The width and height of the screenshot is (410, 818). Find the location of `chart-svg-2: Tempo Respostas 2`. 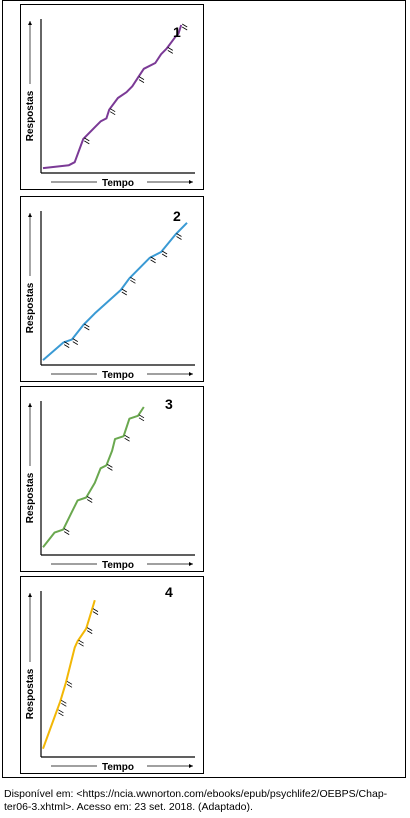

chart-svg-2: Tempo Respostas 2 is located at coordinates (110, 294).